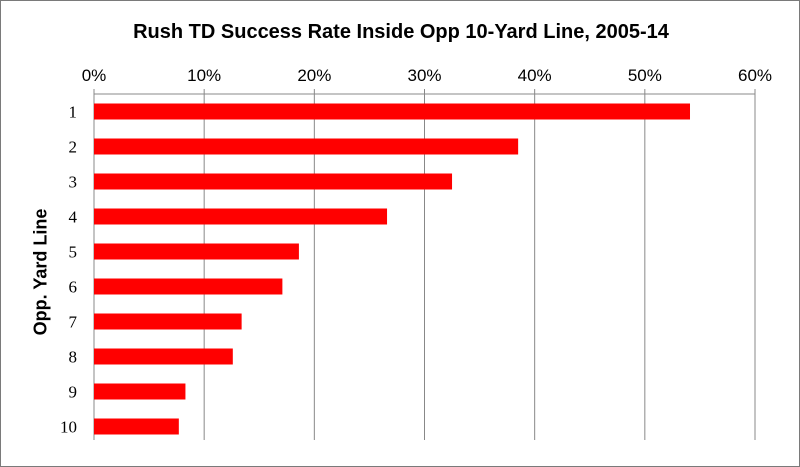 The image size is (800, 467). I want to click on x-tick-labels: 0% 10% 20% 30% 40% 50% 60%, so click(427, 75).